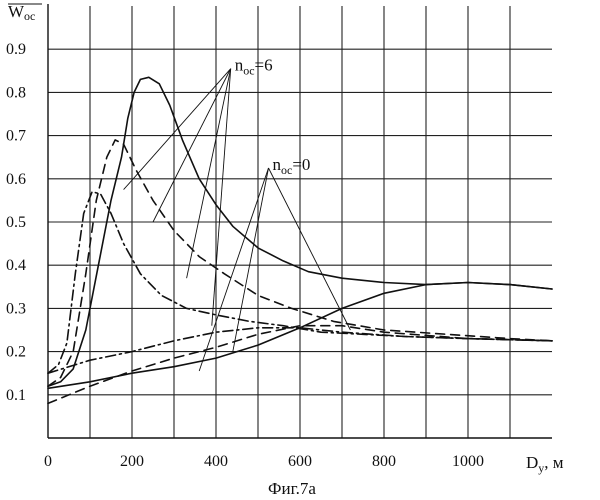 The image size is (600, 500). I want to click on x-tick-label: 0, so click(48, 461).